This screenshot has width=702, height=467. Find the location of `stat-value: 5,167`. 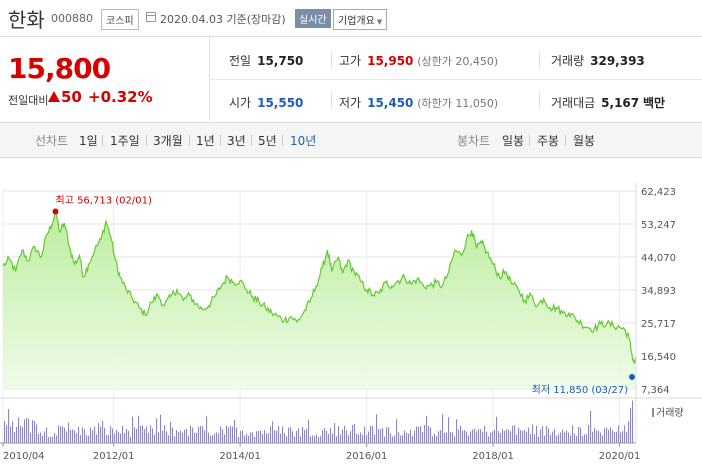

stat-value: 5,167 is located at coordinates (620, 103).